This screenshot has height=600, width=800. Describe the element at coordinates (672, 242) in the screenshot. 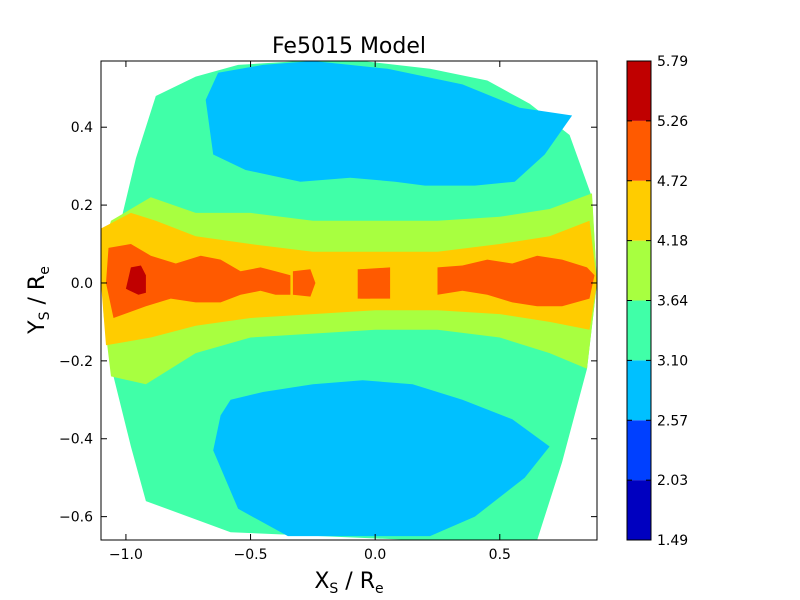

I see `colorbar-label: 4.18` at that location.